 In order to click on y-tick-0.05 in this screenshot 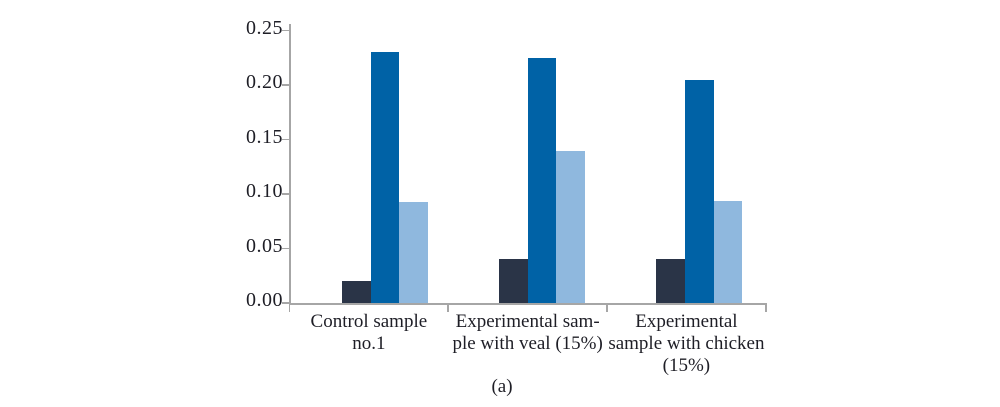, I will do `click(286, 248)`.